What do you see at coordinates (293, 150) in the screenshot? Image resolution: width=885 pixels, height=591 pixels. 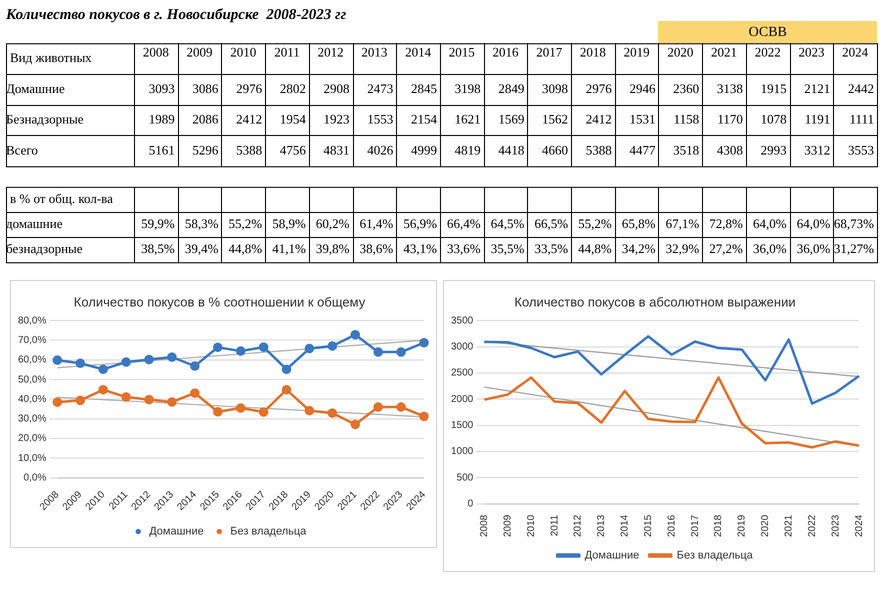 I see `data-label: 4756` at bounding box center [293, 150].